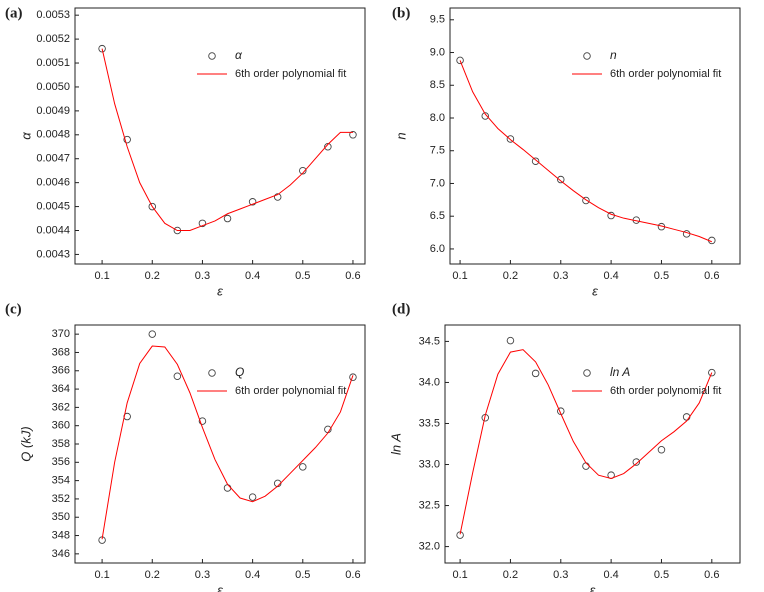 The image size is (764, 592). I want to click on y-tick-label: 0.0051, so click(53, 63).